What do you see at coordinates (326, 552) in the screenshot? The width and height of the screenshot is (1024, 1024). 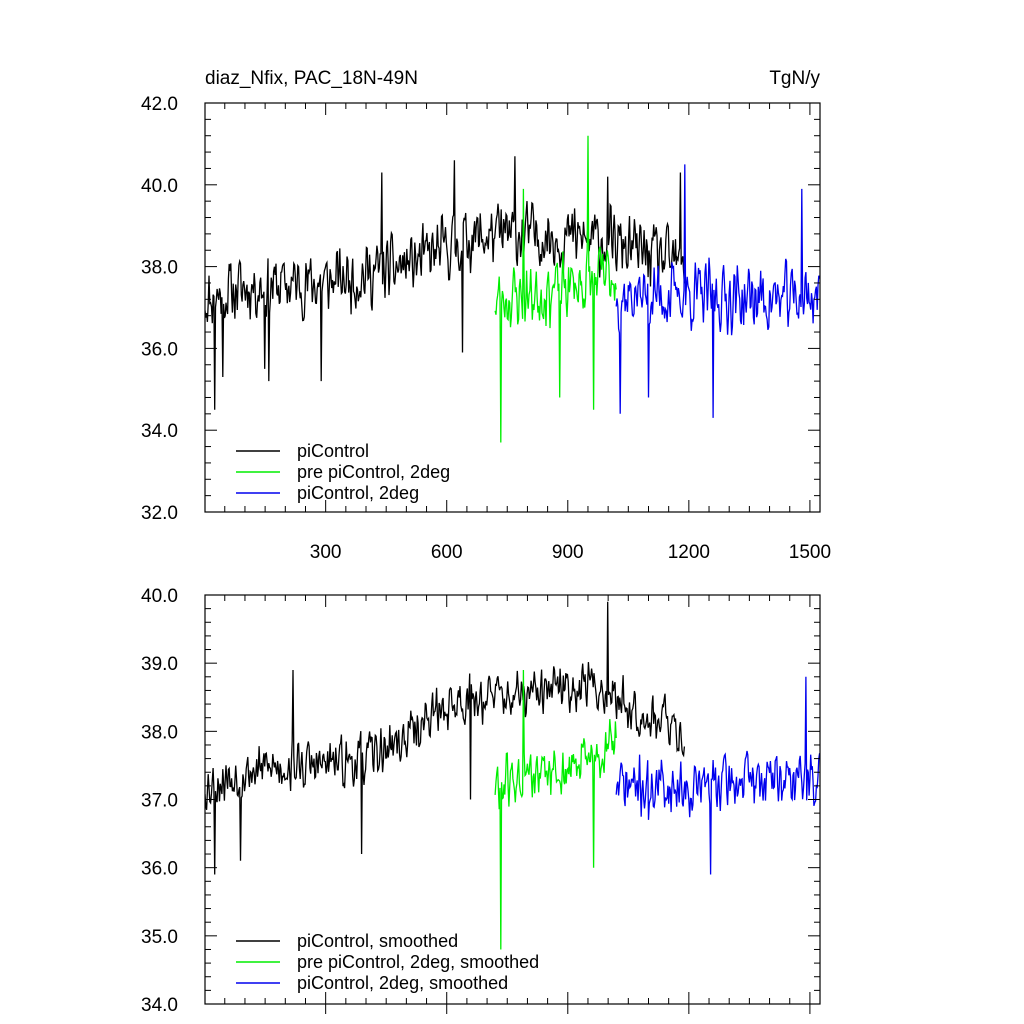 I see `x-tick-label-top: 300` at bounding box center [326, 552].